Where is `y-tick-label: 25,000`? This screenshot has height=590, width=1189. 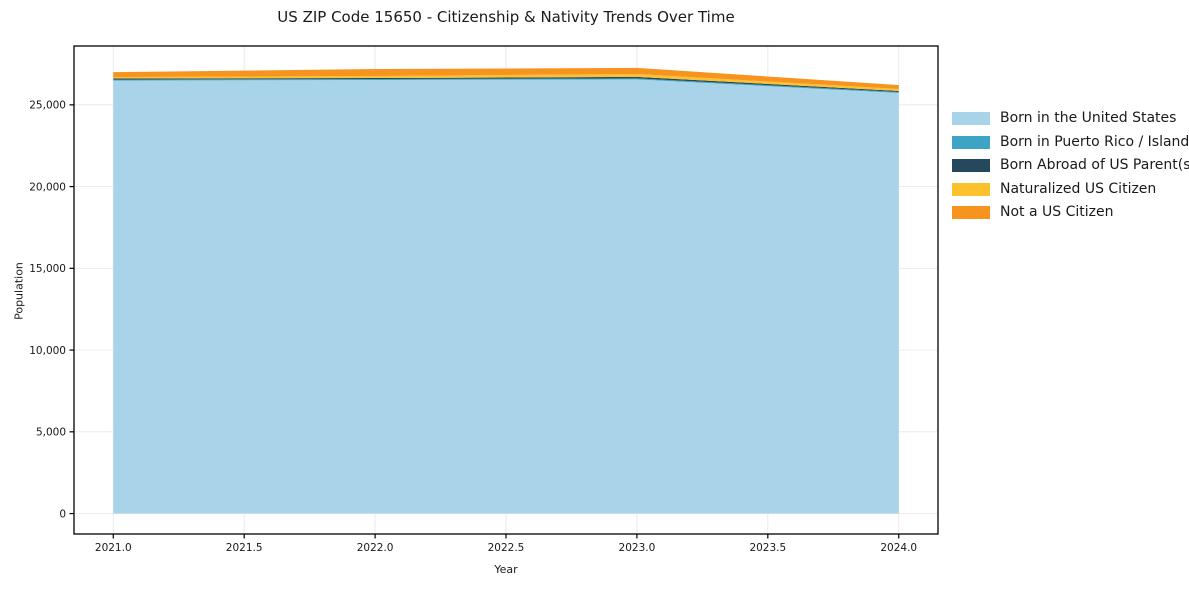 y-tick-label: 25,000 is located at coordinates (47, 106).